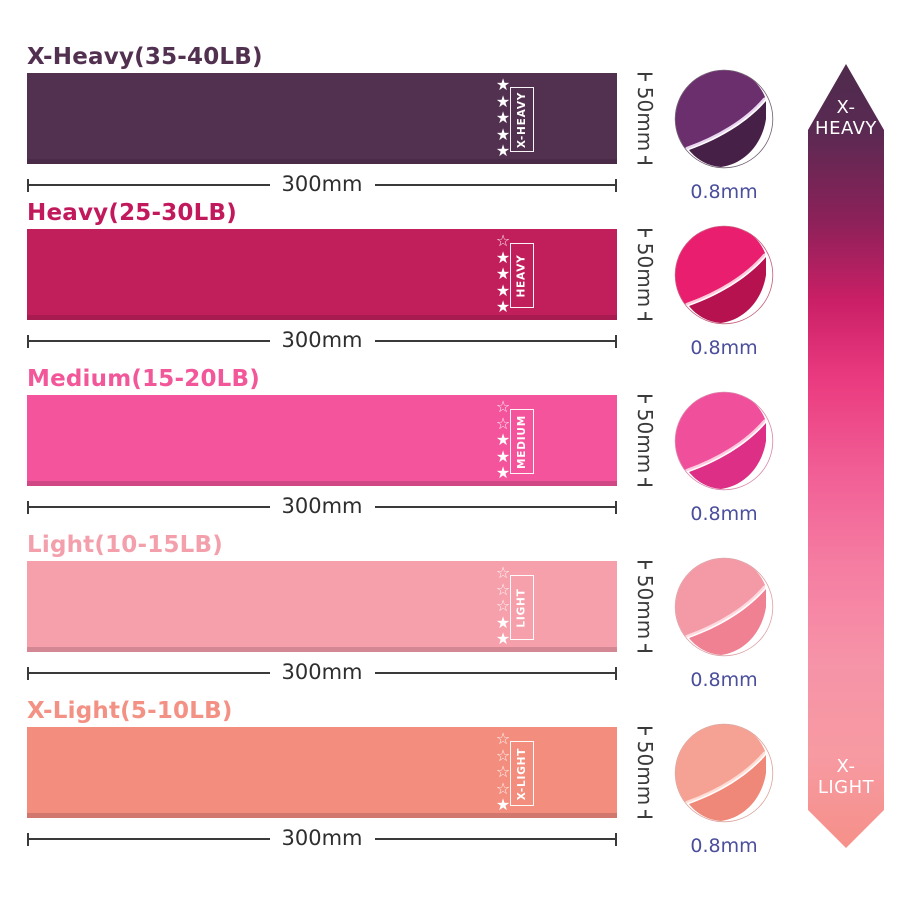 The width and height of the screenshot is (900, 900). What do you see at coordinates (322, 772) in the screenshot?
I see `band-swatch: ☆ ☆ ☆ ☆ ★ X-LIGHT` at bounding box center [322, 772].